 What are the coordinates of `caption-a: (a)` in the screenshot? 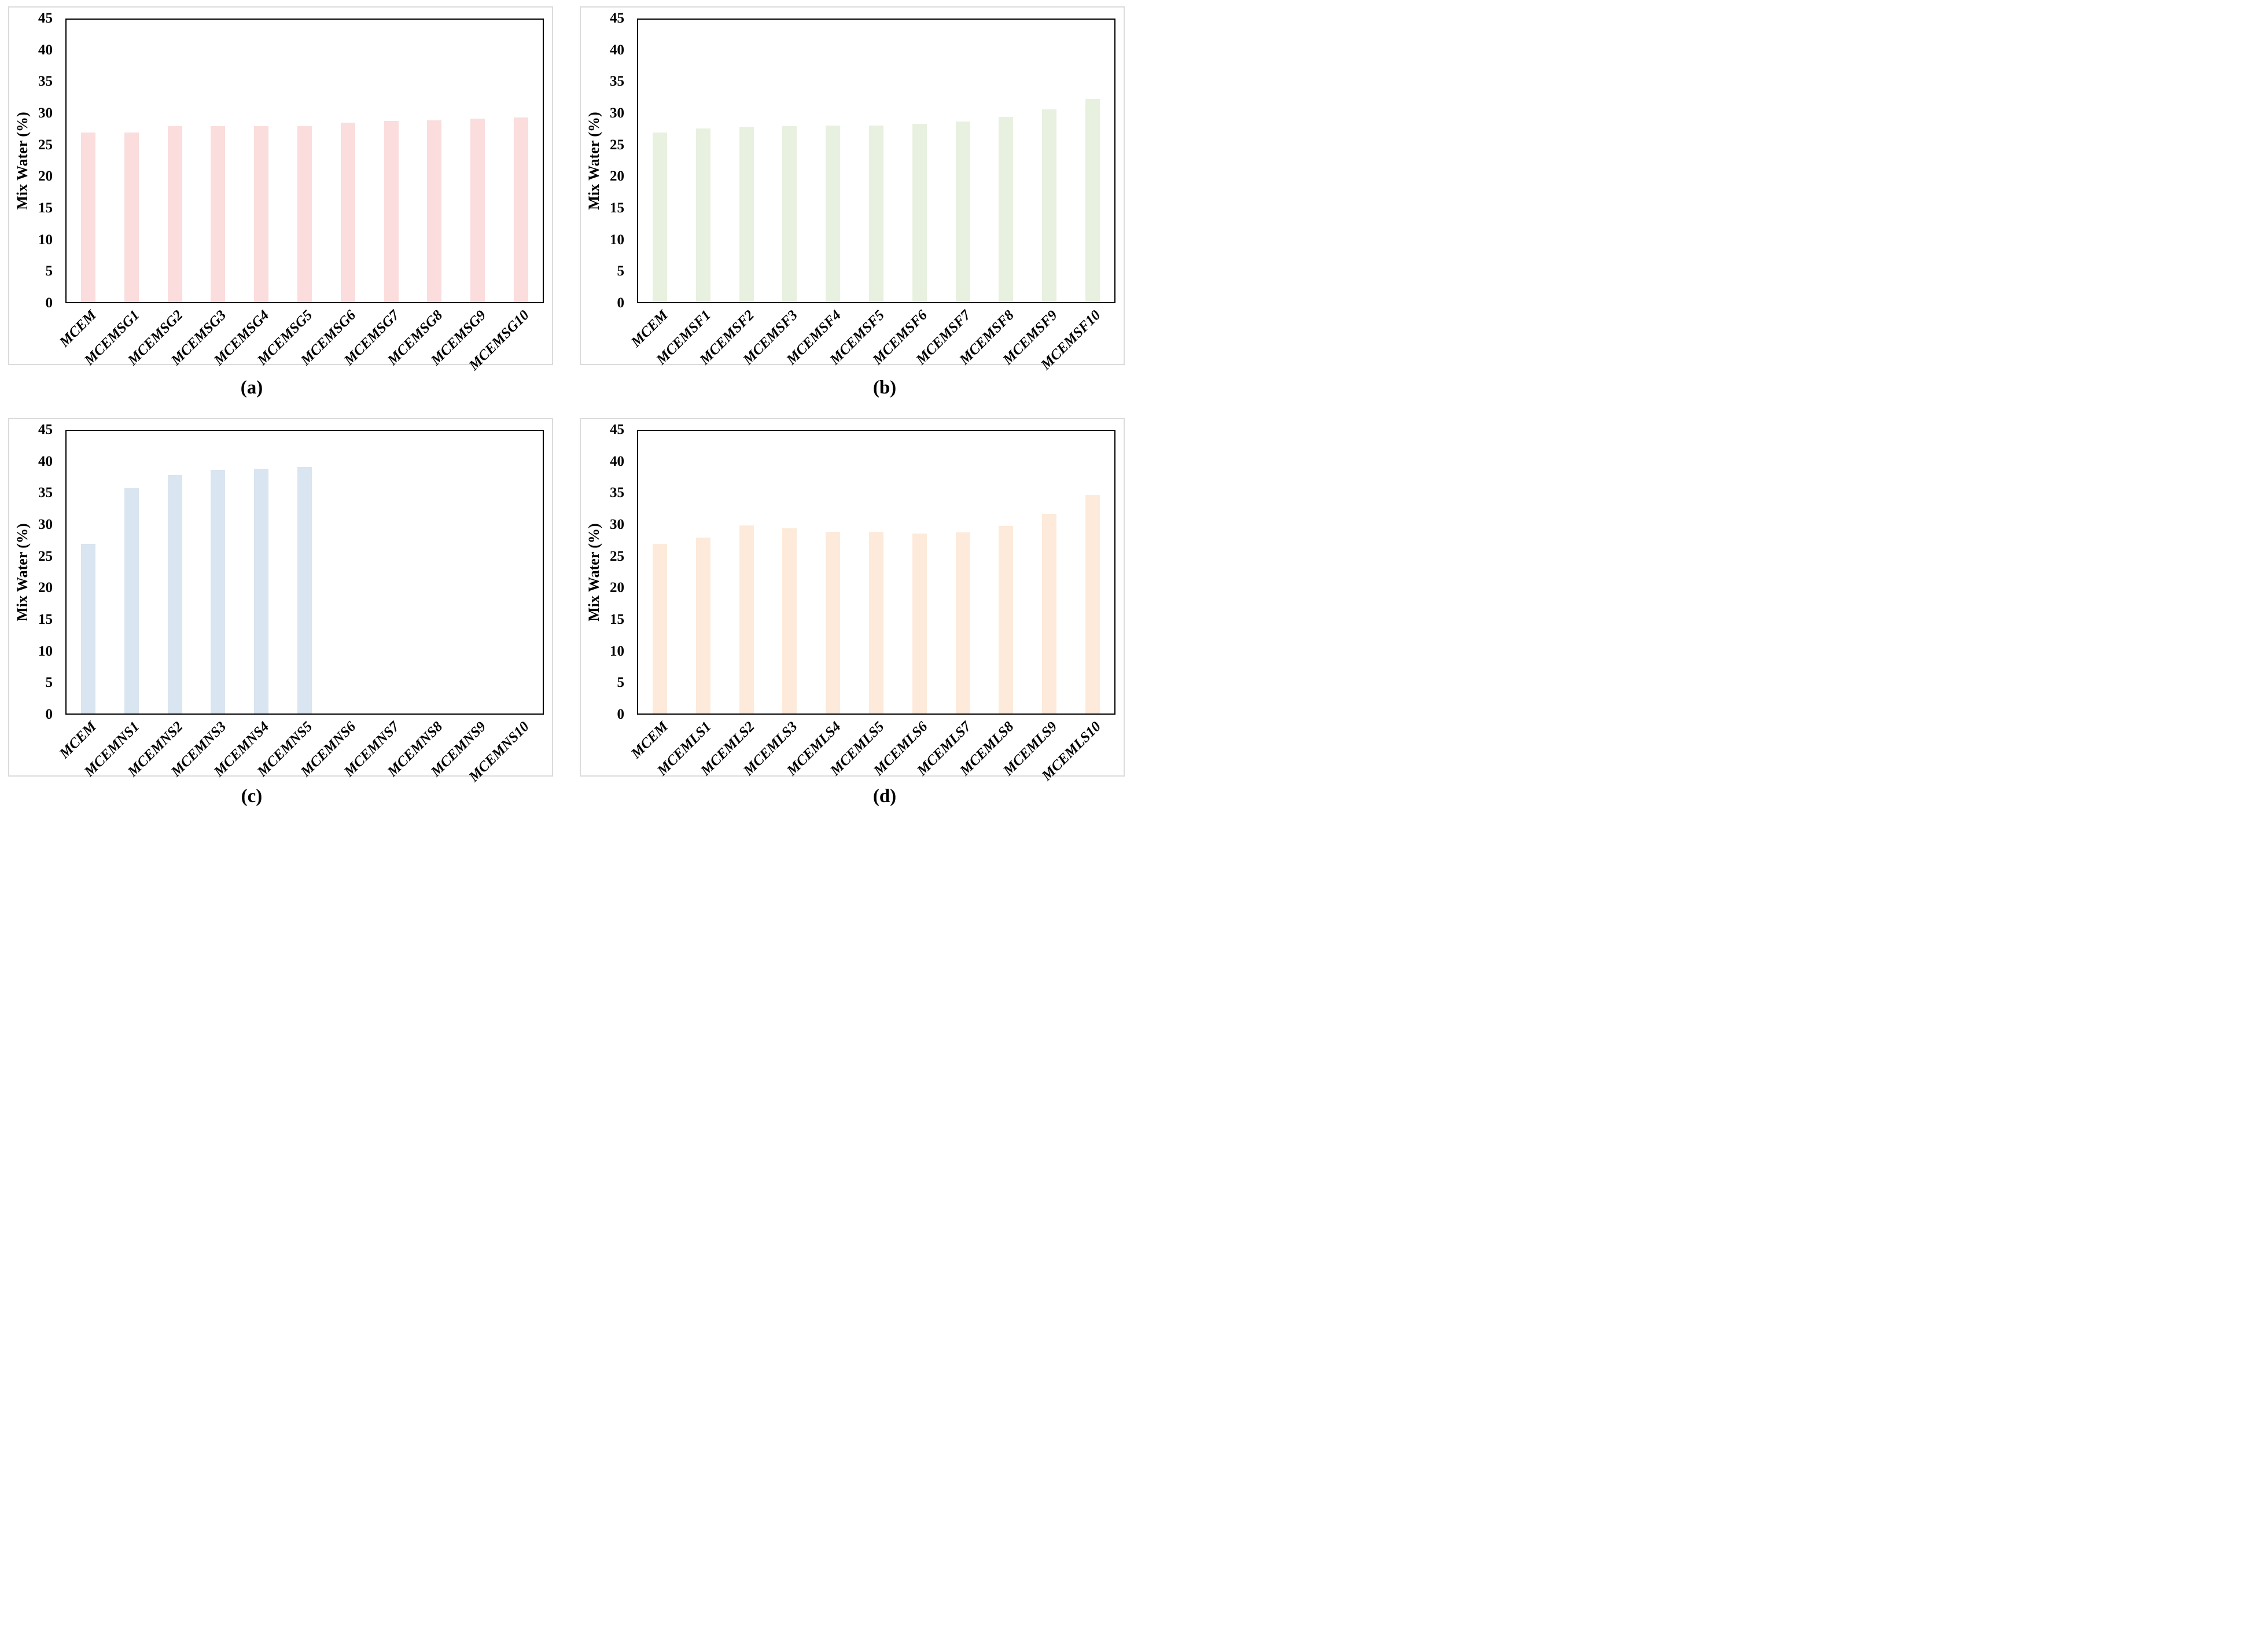 It's located at (251, 387).